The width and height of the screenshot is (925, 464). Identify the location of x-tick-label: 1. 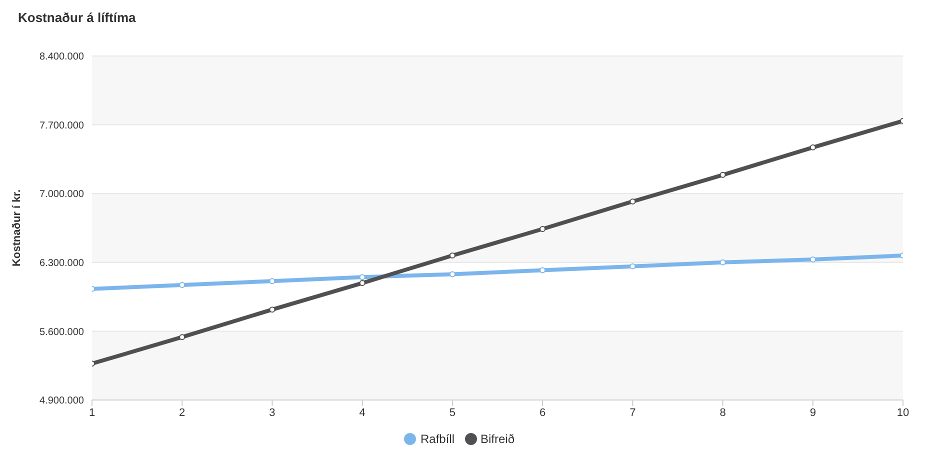
(92, 412).